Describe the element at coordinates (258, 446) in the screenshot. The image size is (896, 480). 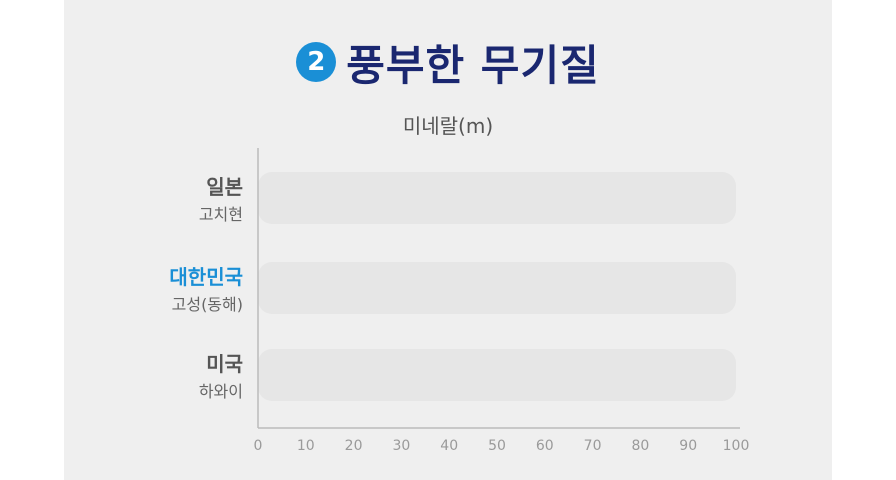
I see `x-tick-label: 0` at that location.